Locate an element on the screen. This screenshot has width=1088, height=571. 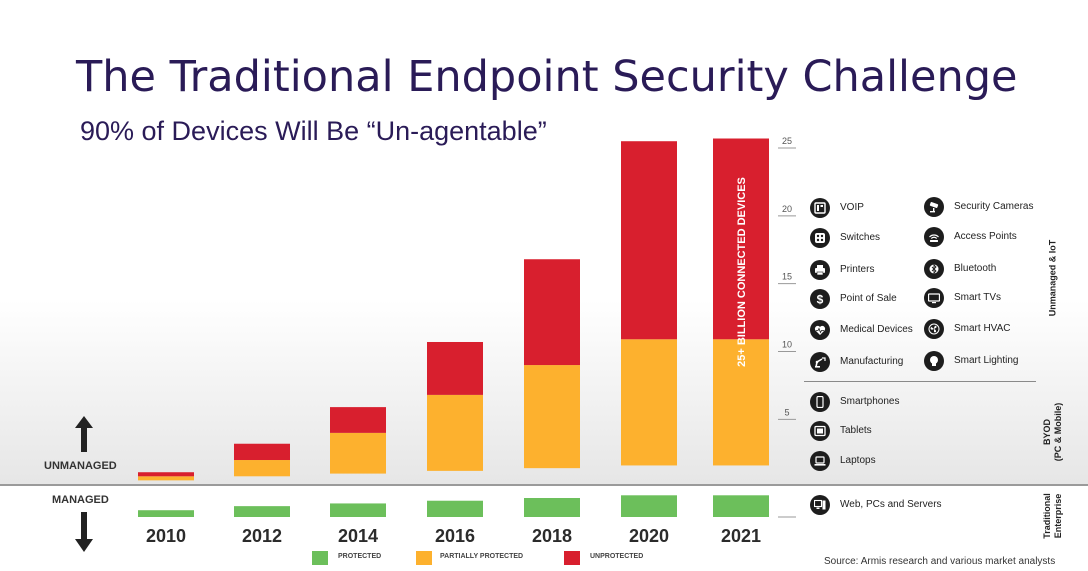
bar-2020-protected is located at coordinates (649, 506).